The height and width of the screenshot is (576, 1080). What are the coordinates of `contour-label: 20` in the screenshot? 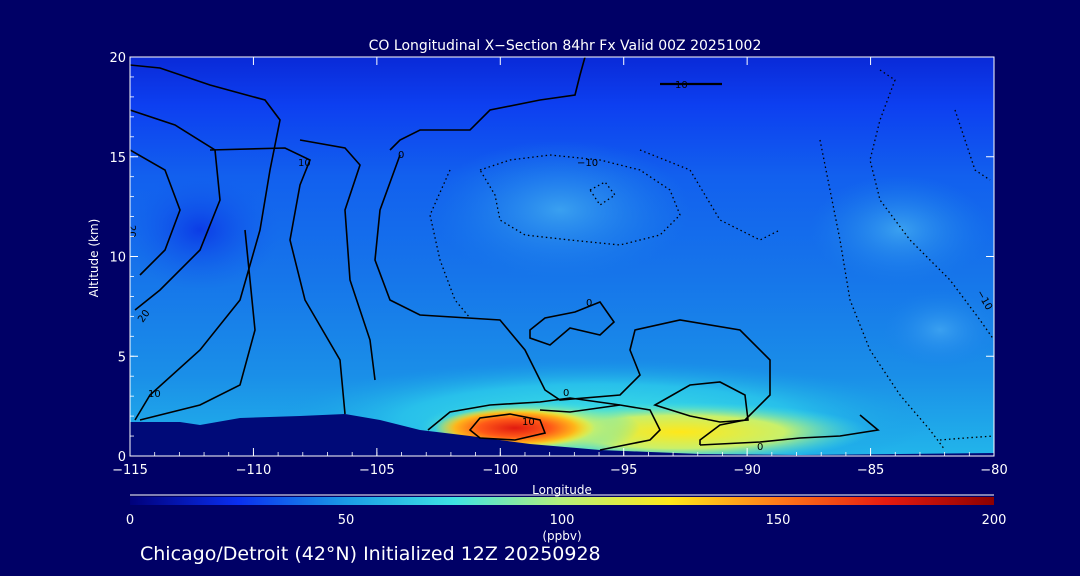 It's located at (131, 231).